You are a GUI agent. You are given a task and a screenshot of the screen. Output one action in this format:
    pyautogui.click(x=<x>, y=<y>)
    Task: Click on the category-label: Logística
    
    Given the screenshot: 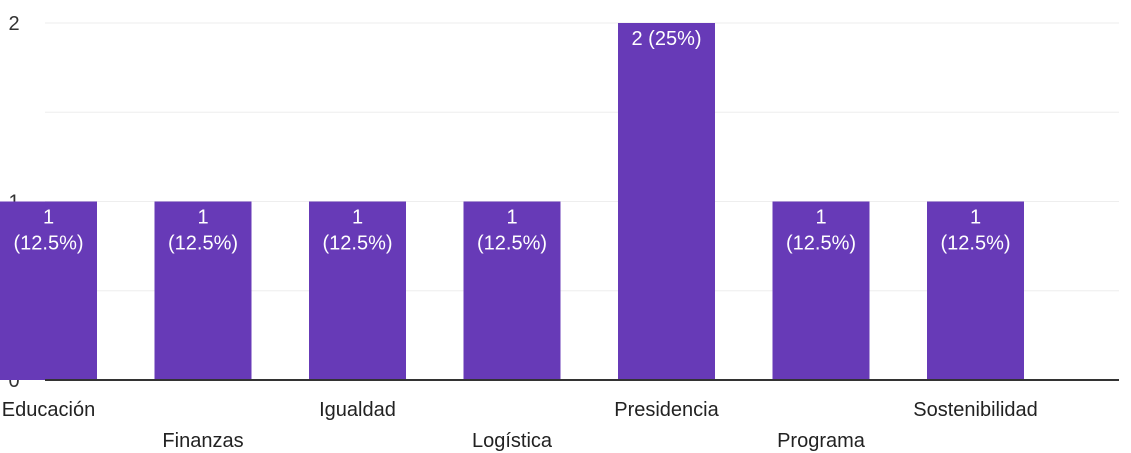 What is the action you would take?
    pyautogui.click(x=512, y=441)
    